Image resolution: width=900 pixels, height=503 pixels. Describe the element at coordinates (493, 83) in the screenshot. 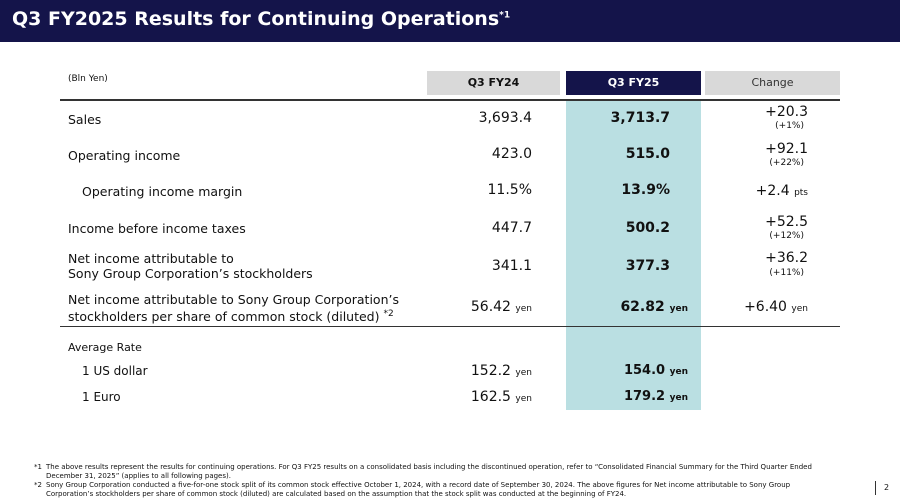

I see `col-header-fy24: Q3 FY24` at that location.